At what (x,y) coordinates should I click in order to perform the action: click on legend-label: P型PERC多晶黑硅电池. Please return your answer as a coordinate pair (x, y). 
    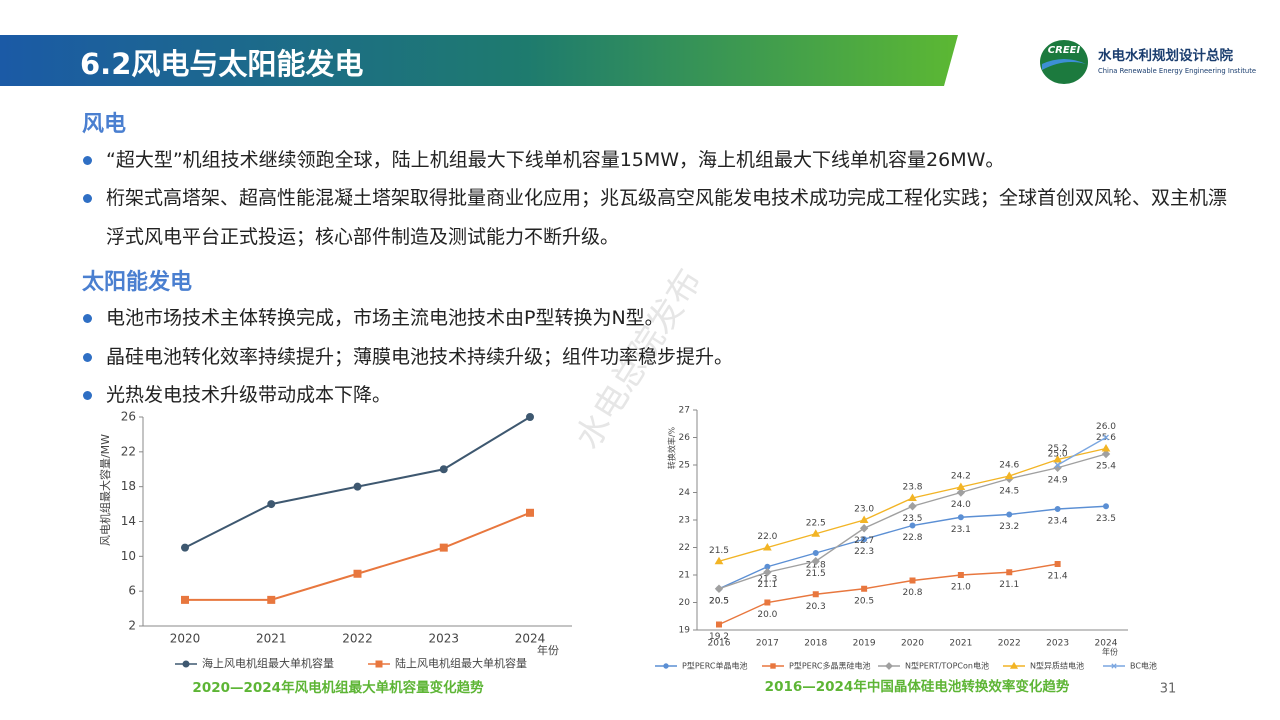
    Looking at the image, I should click on (829, 666).